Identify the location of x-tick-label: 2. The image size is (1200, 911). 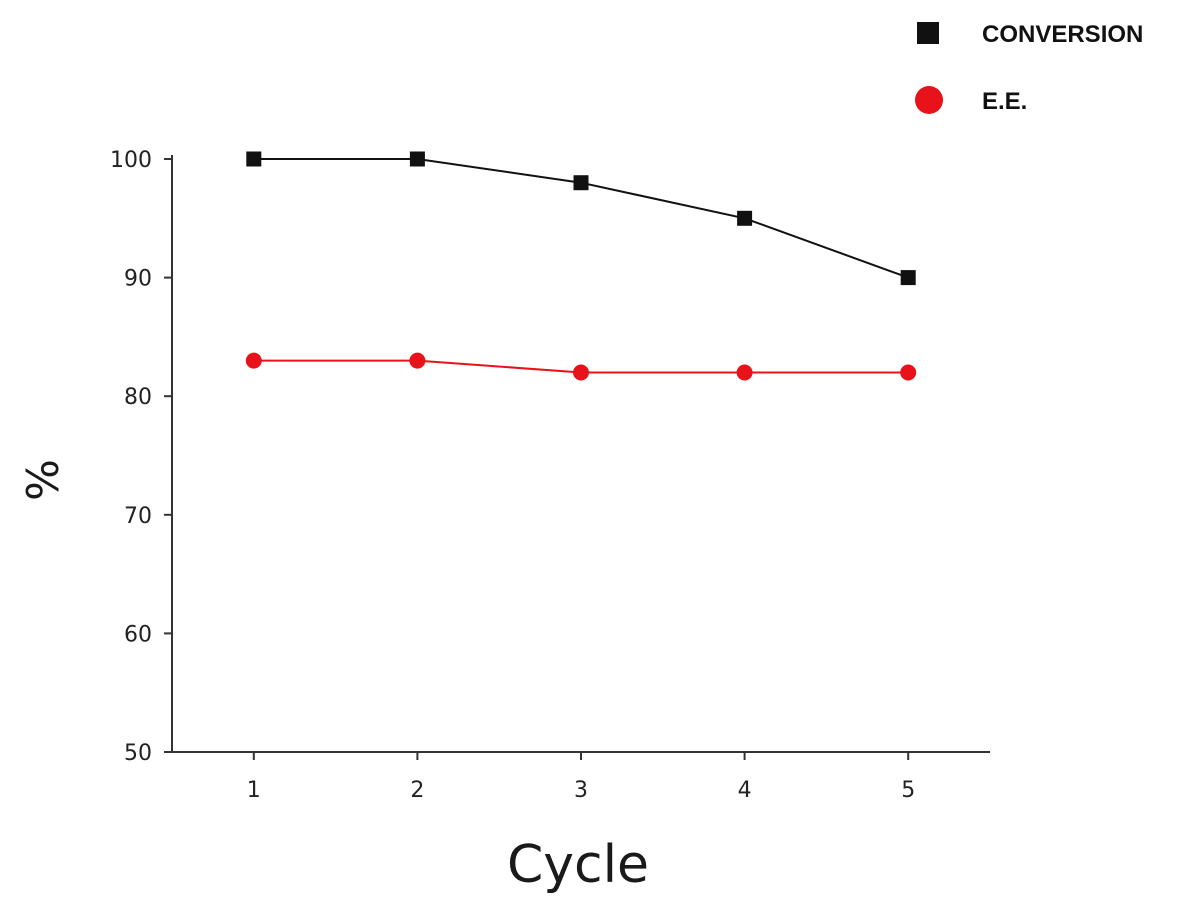
(417, 790).